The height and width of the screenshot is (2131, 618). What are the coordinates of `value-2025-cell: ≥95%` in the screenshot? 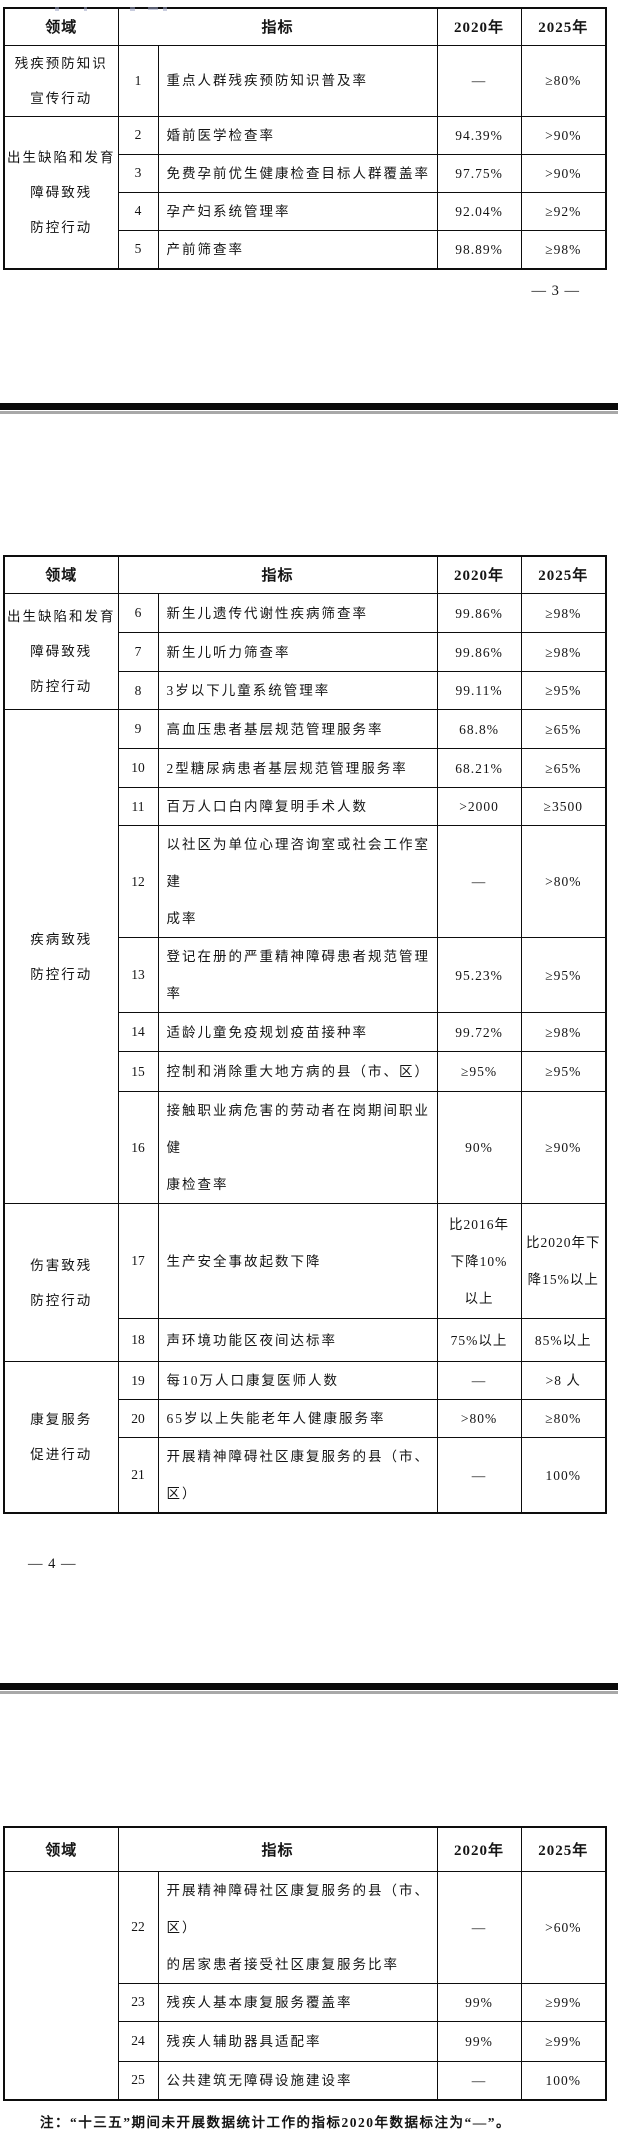 It's located at (563, 1071).